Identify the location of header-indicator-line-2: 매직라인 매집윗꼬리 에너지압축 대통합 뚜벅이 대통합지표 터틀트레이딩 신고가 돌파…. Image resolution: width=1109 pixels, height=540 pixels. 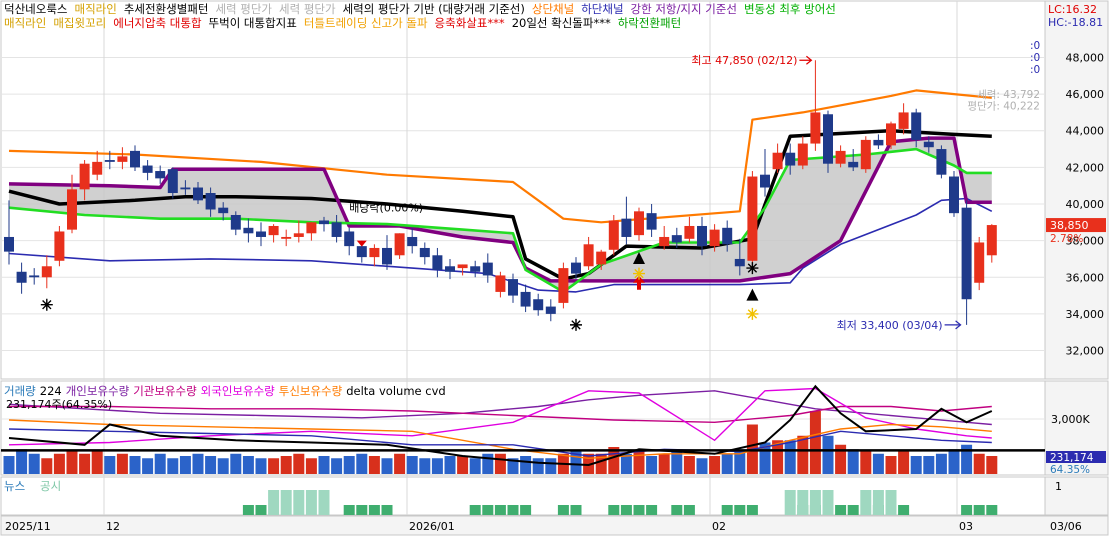
(342, 23).